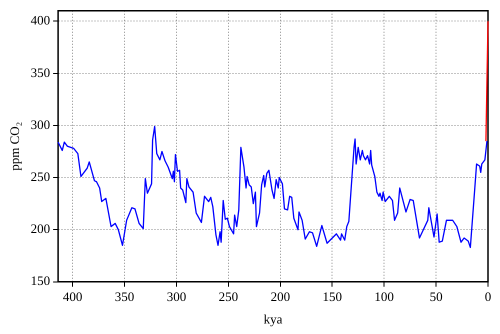  What do you see at coordinates (273, 319) in the screenshot?
I see `x-axis-title: kya` at bounding box center [273, 319].